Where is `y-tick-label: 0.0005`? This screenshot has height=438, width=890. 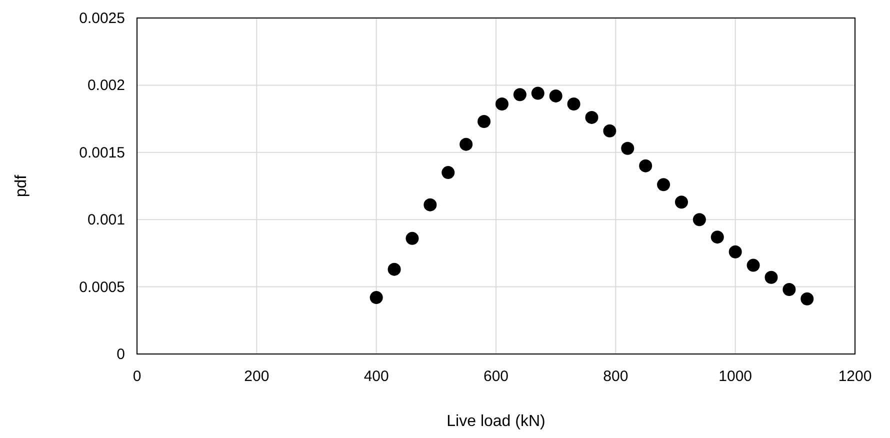 y-tick-label: 0.0005 is located at coordinates (102, 287).